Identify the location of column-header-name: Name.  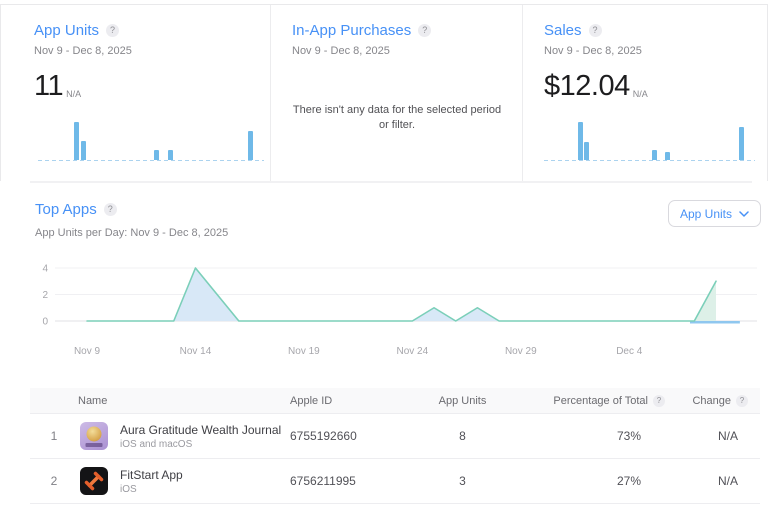
(93, 400).